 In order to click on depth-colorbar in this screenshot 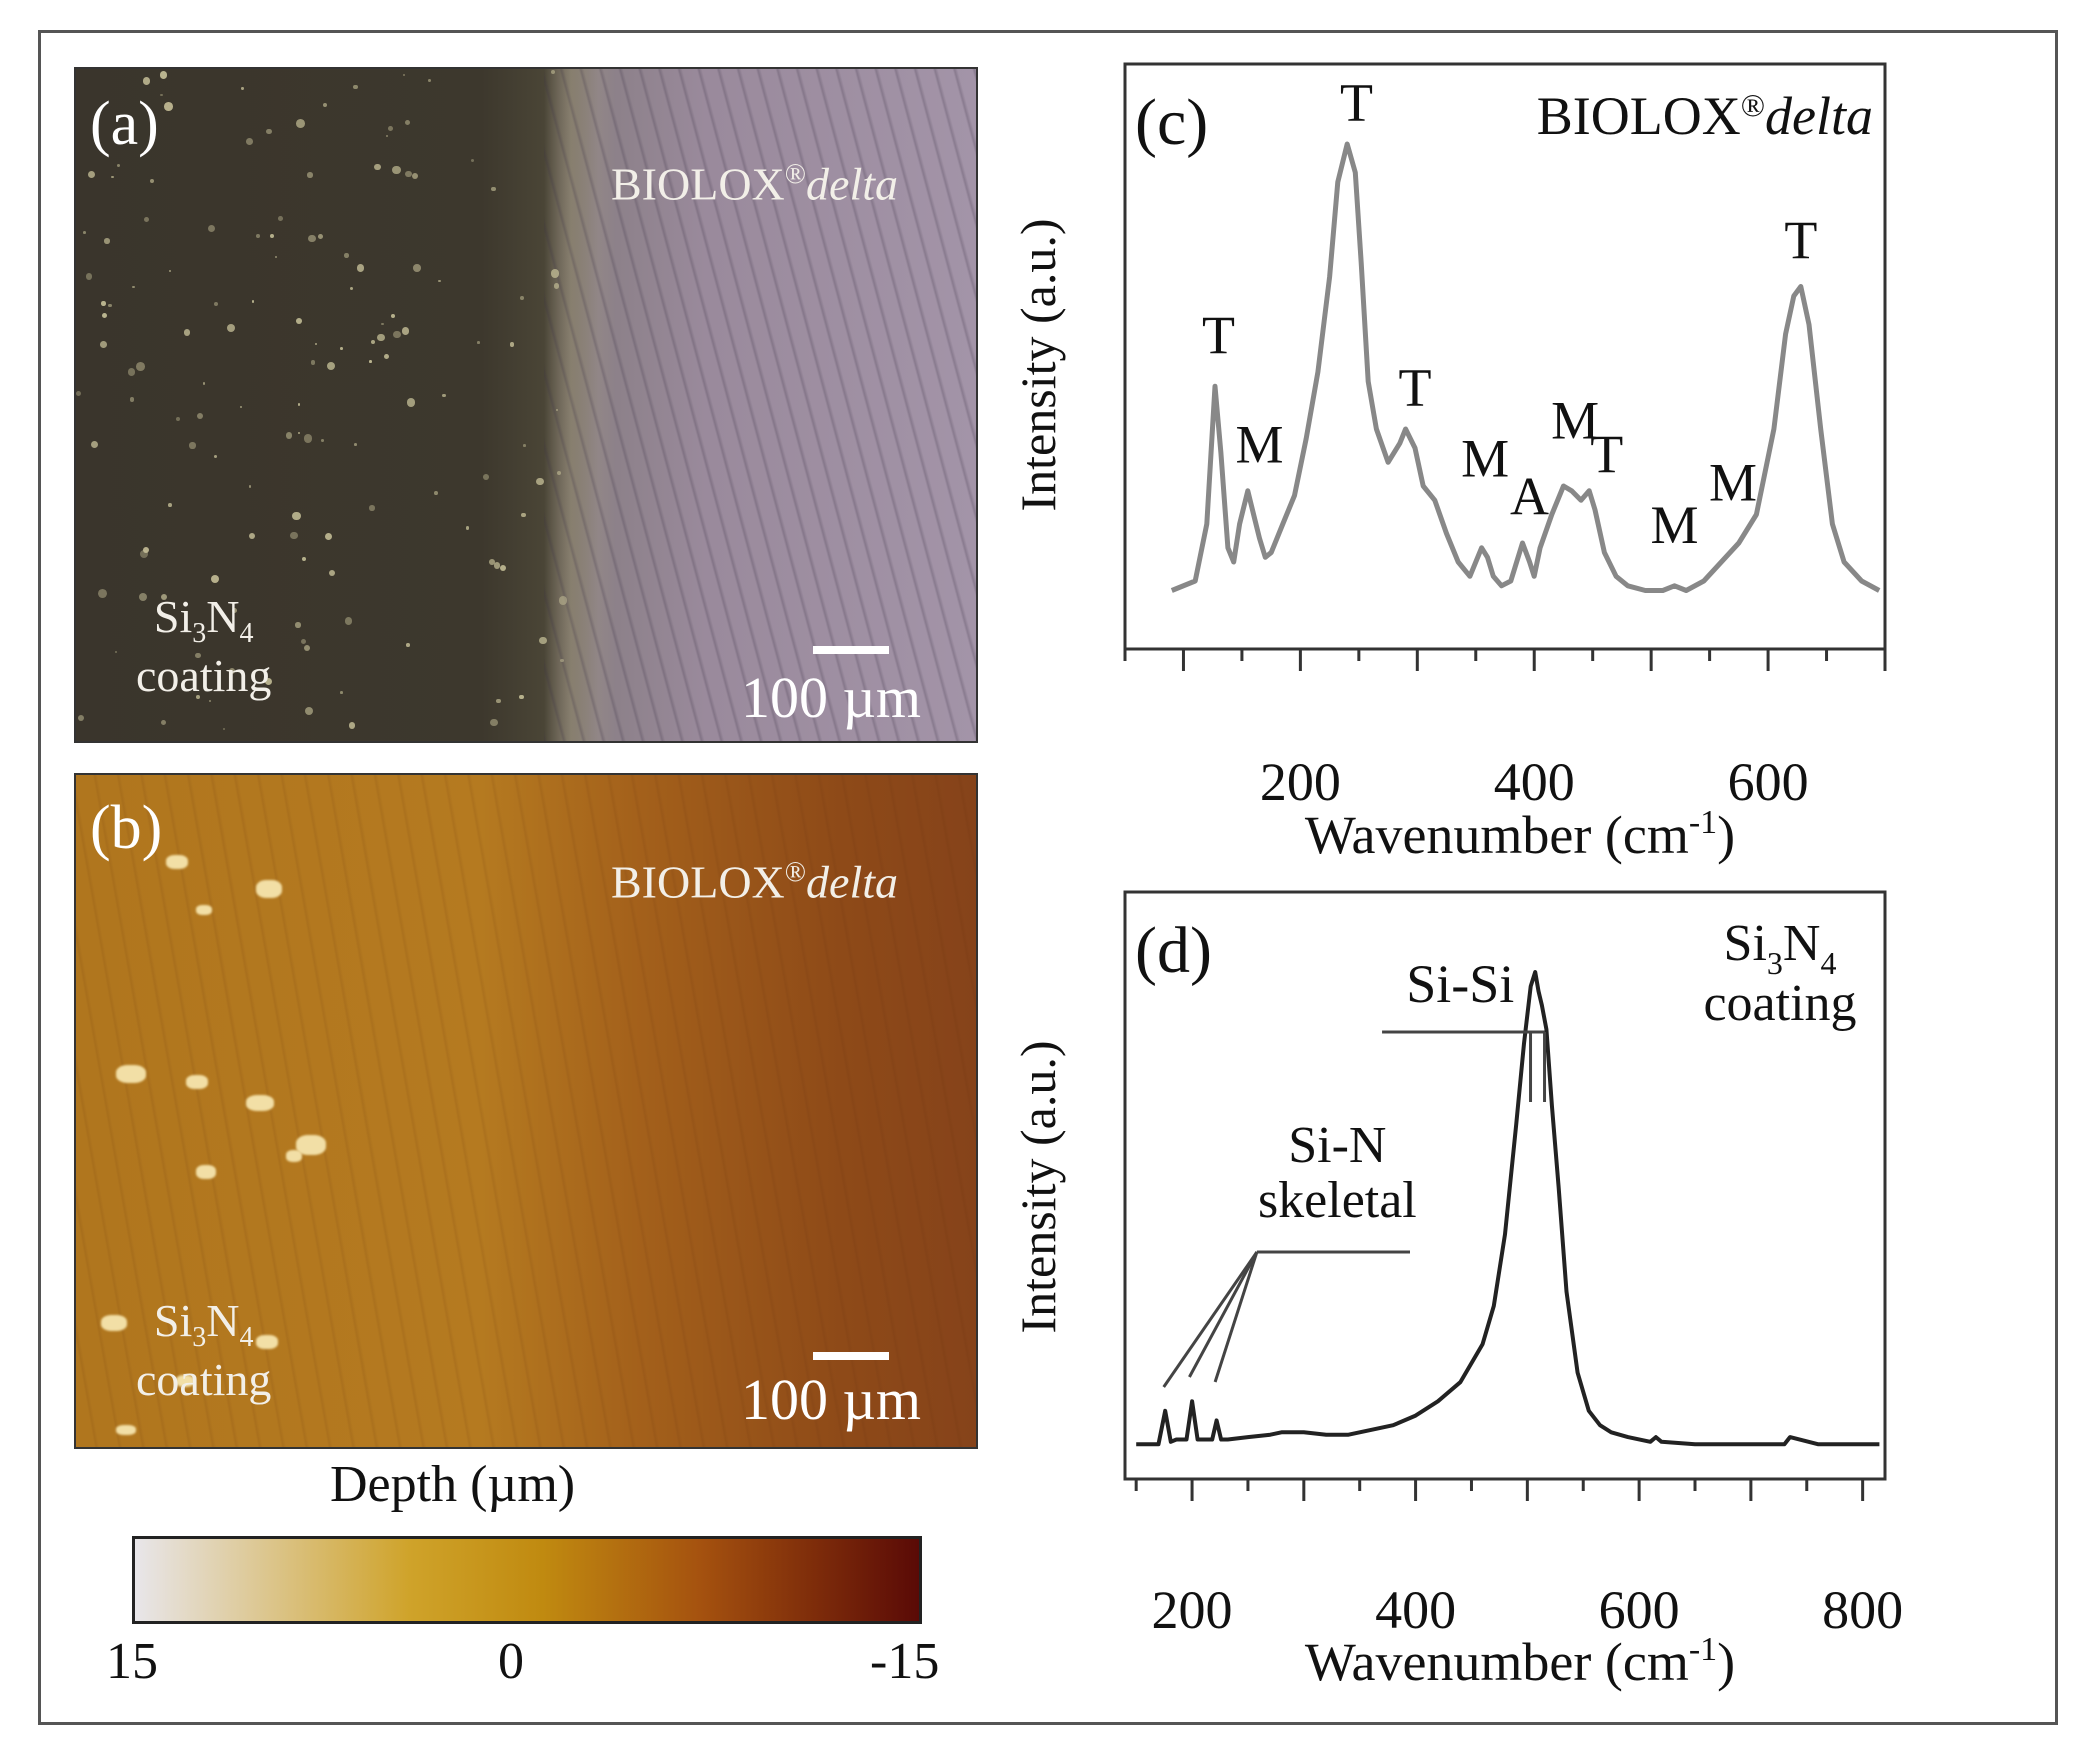, I will do `click(527, 1580)`.